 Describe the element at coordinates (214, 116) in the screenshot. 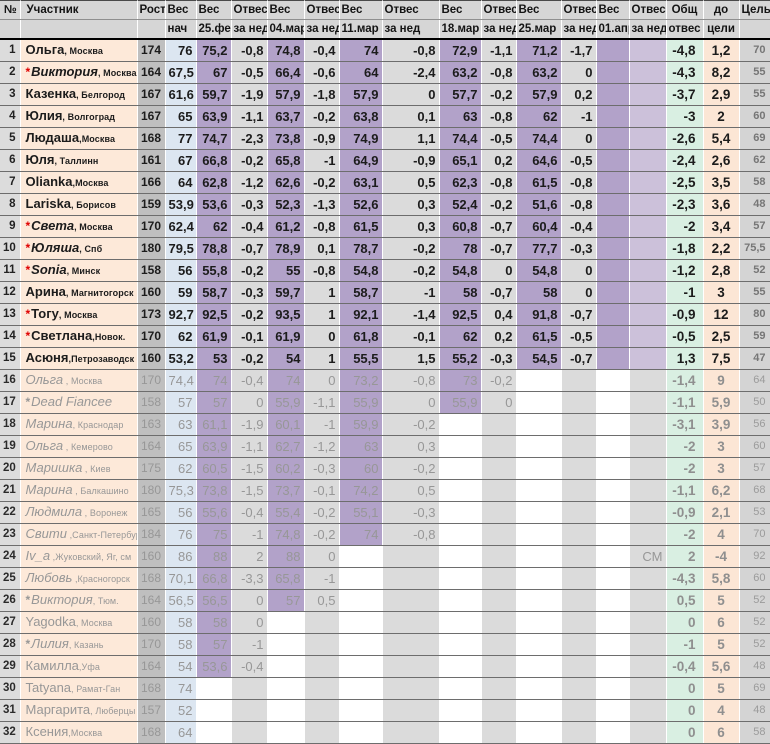

I see `cell-weight-feb25: 63,9` at that location.